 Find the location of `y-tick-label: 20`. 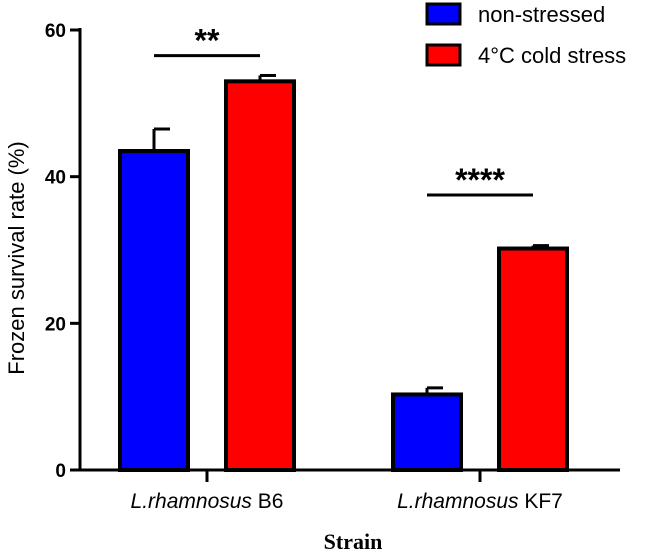

y-tick-label: 20 is located at coordinates (55, 324).